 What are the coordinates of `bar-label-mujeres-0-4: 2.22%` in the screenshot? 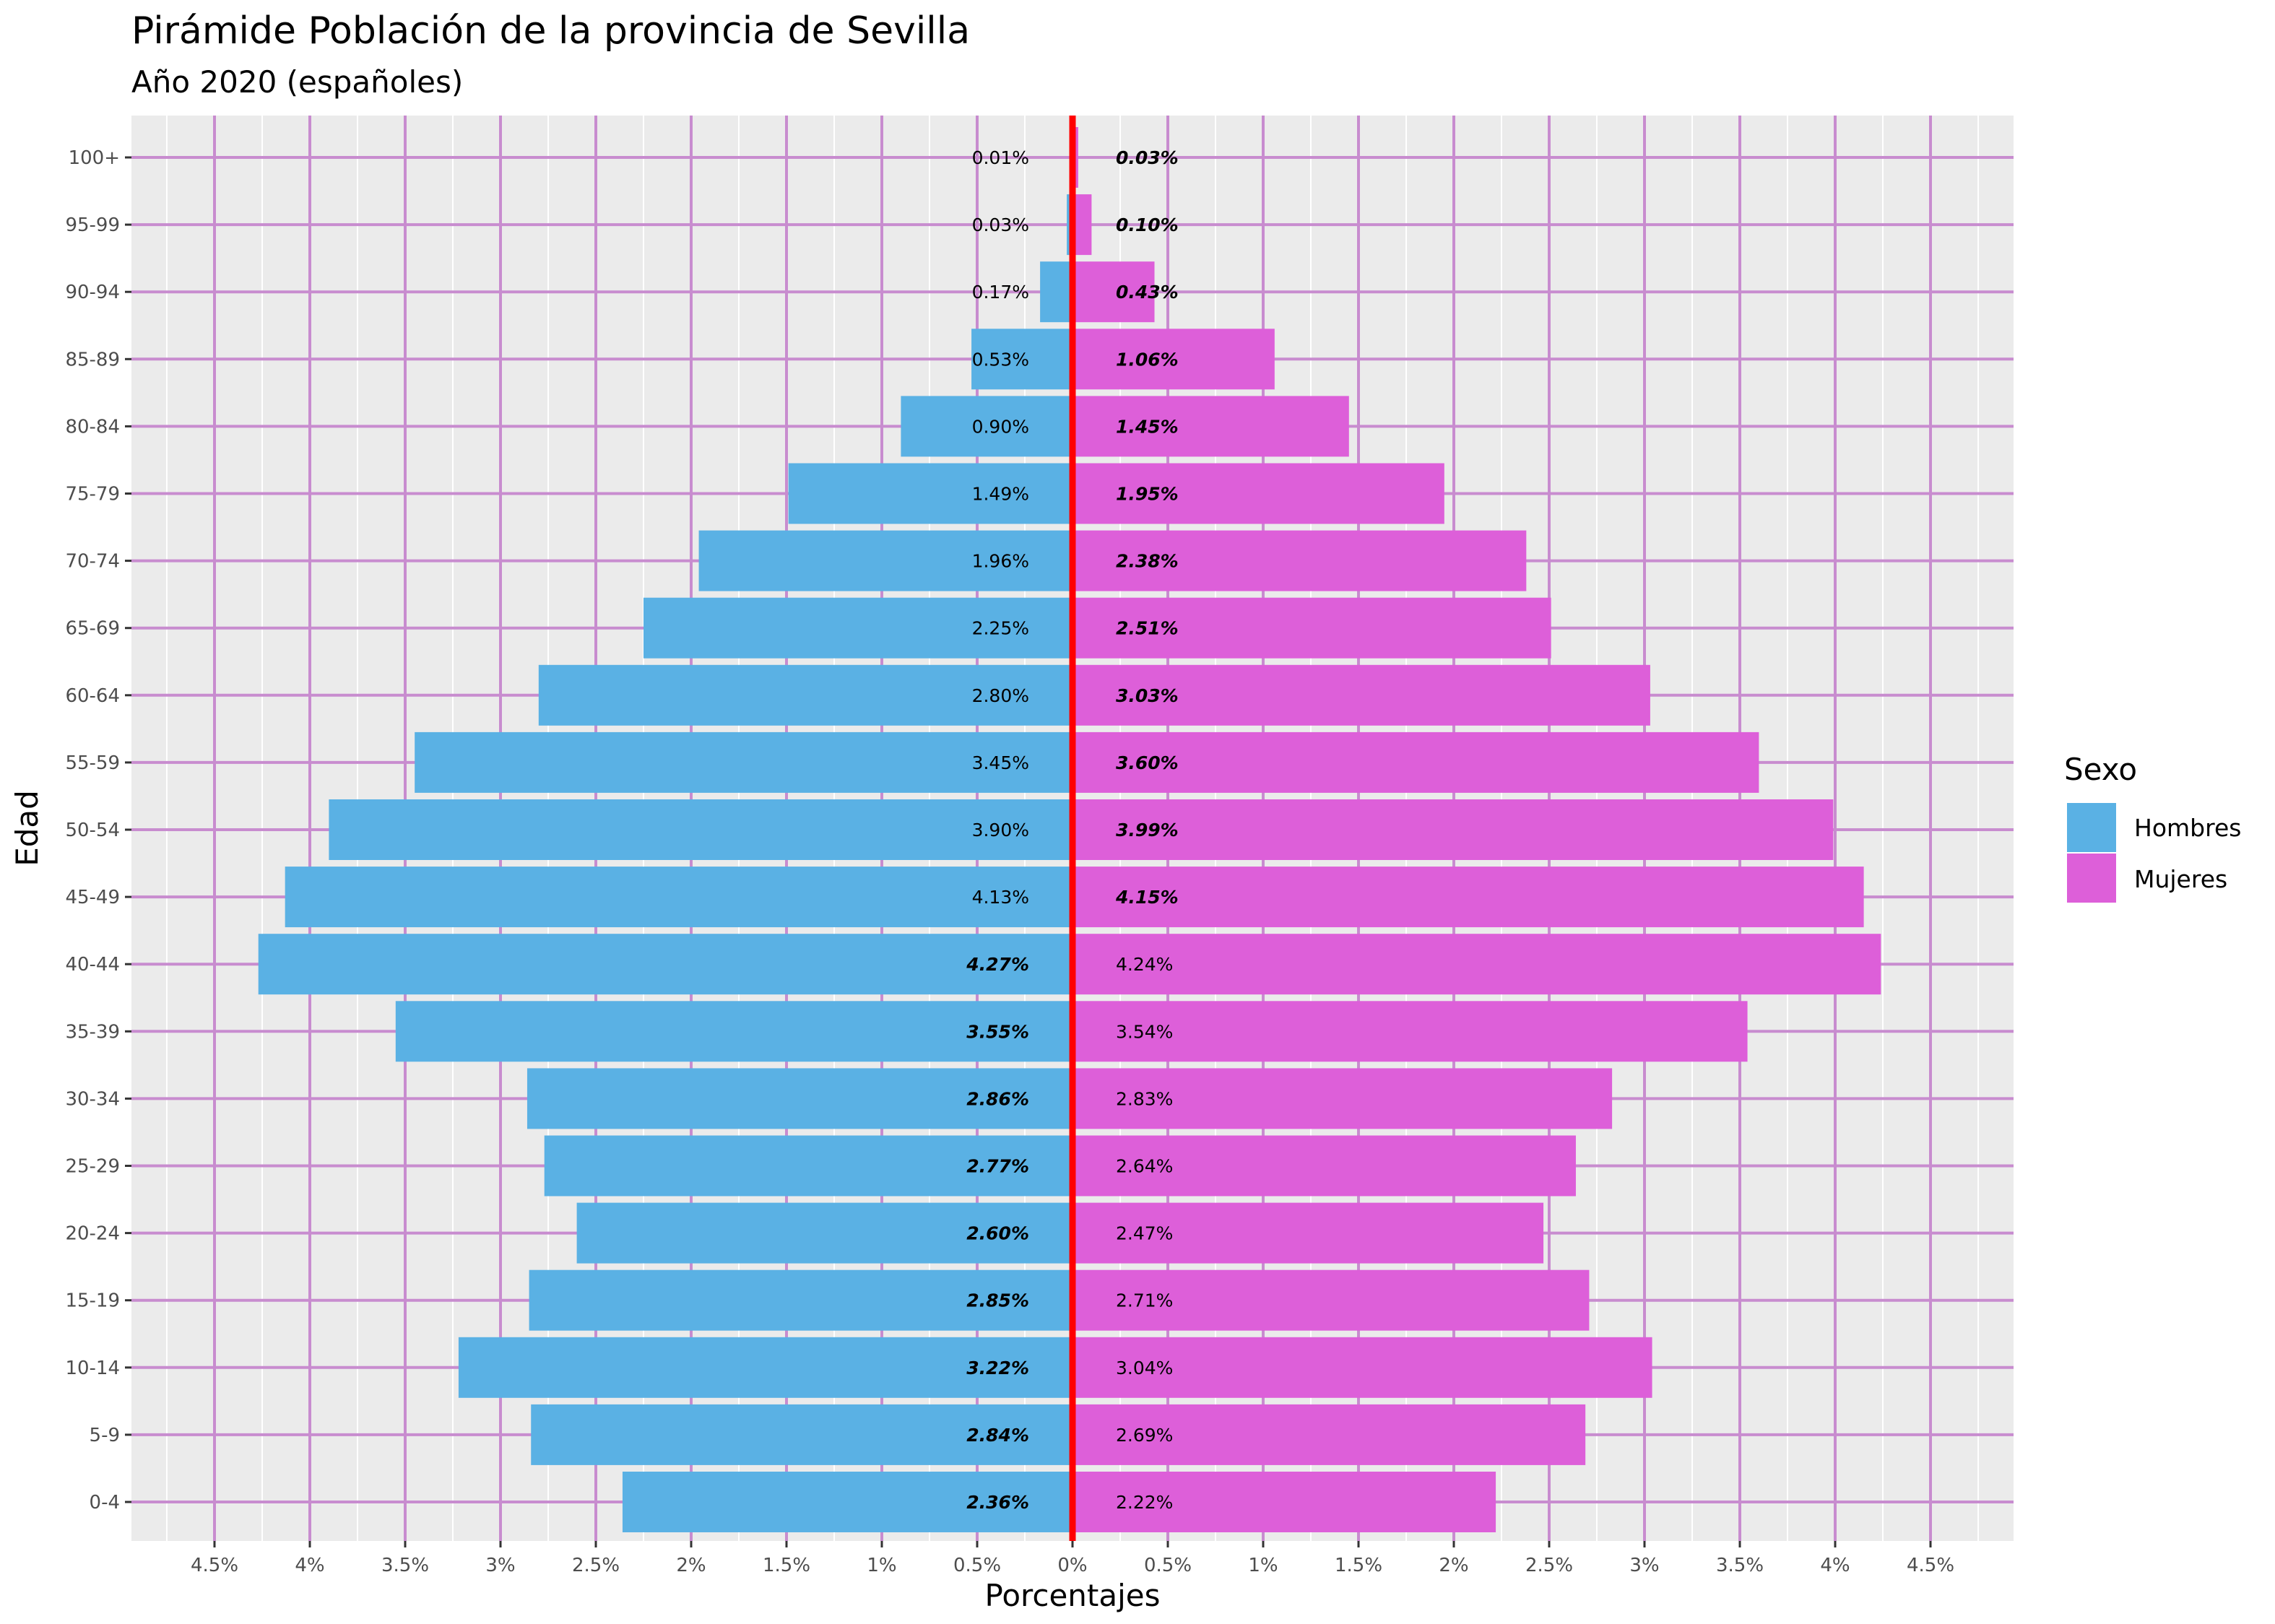 It's located at (1144, 1502).